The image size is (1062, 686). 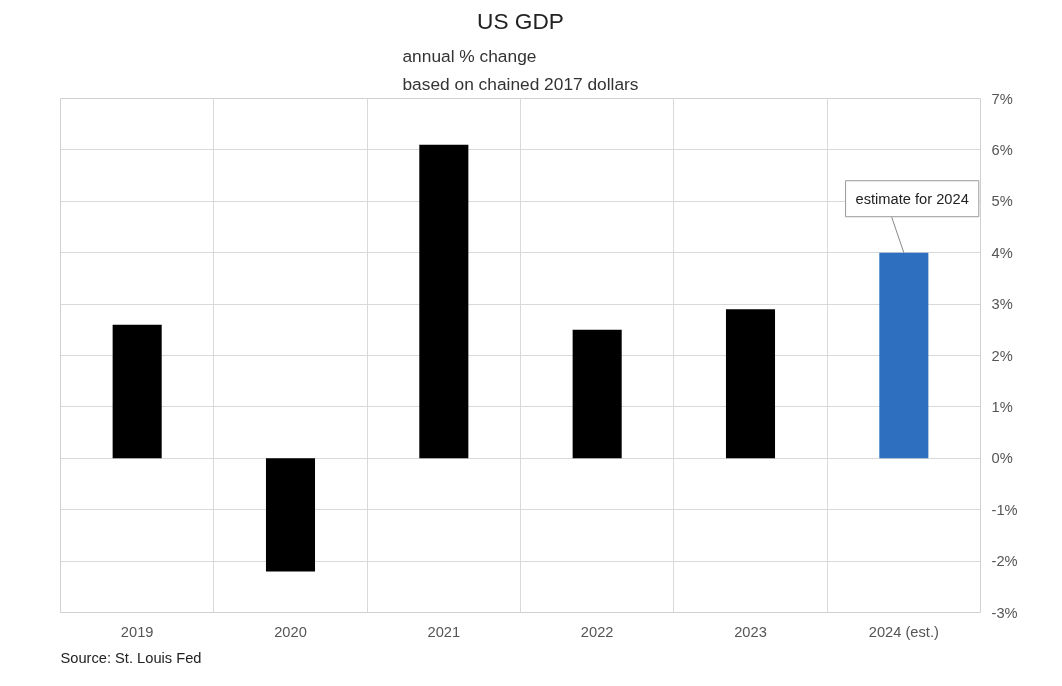 I want to click on source-note: Source: St. Louis Fed, so click(x=131, y=657).